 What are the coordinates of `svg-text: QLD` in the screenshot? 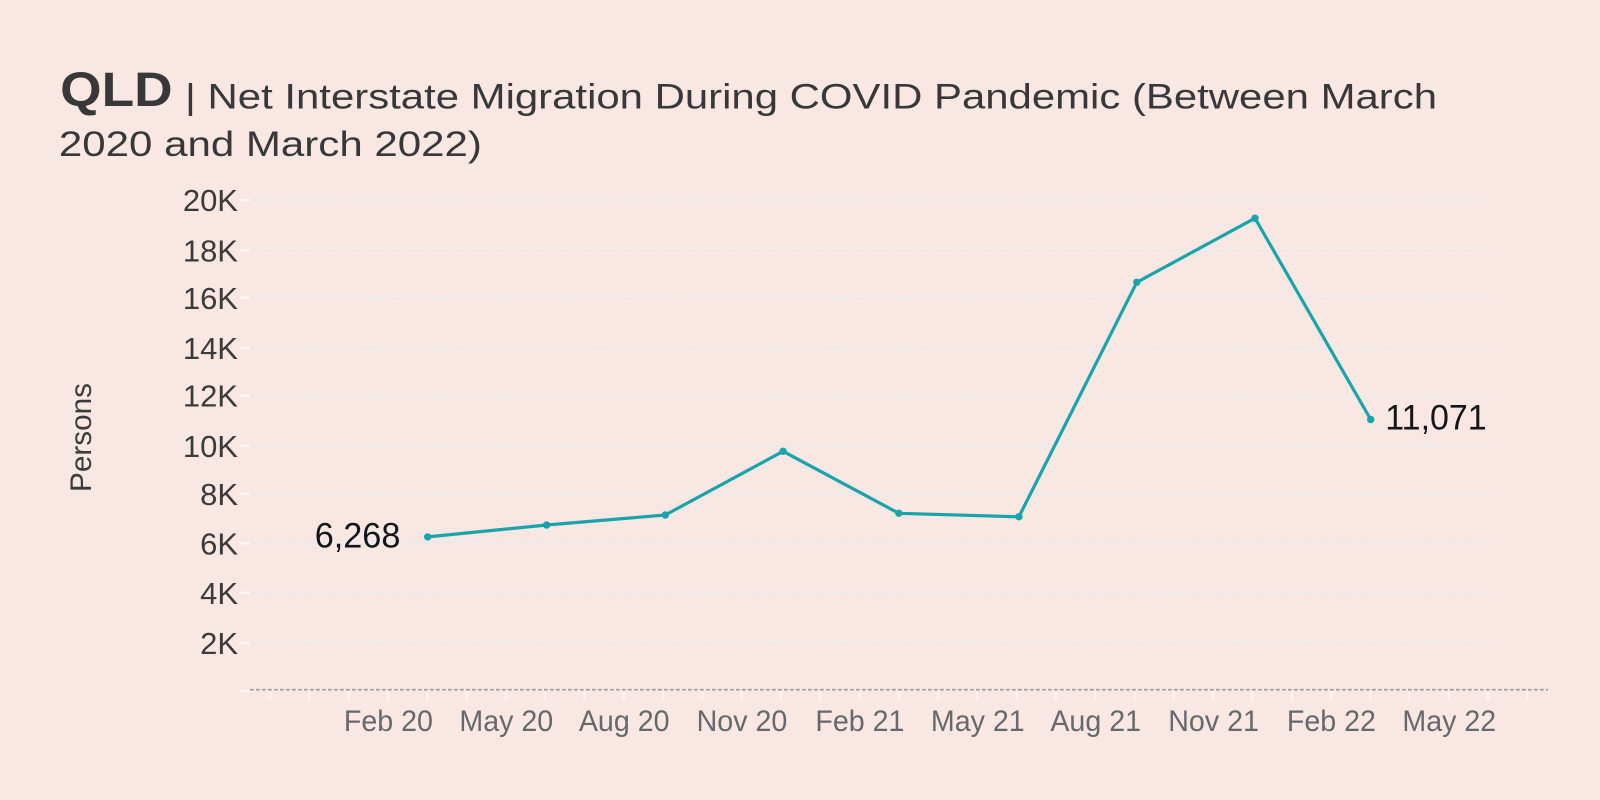 It's located at (116, 90).